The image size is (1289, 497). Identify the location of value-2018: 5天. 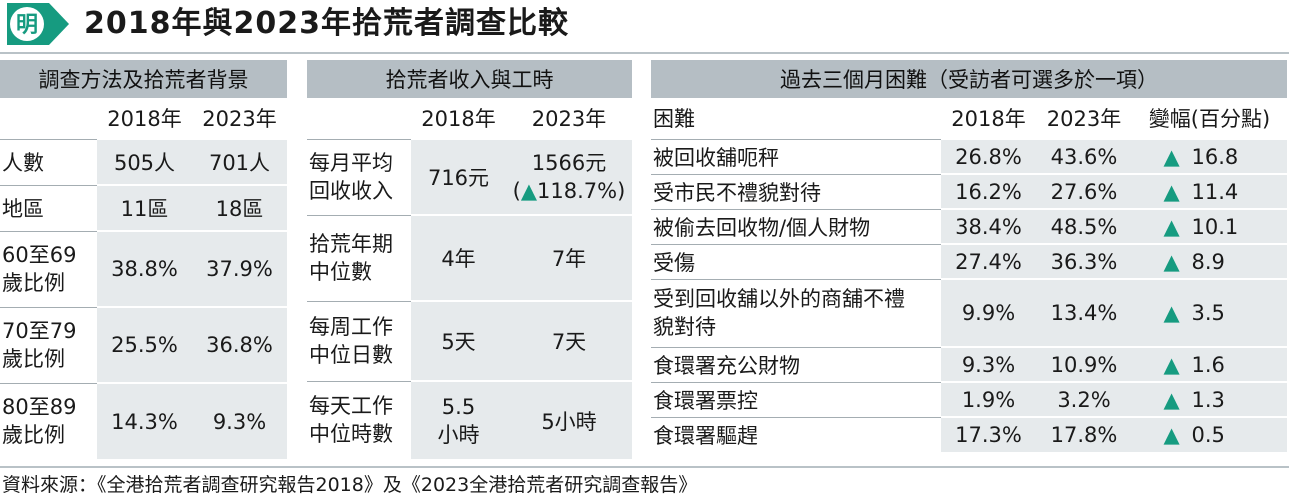
(458, 340).